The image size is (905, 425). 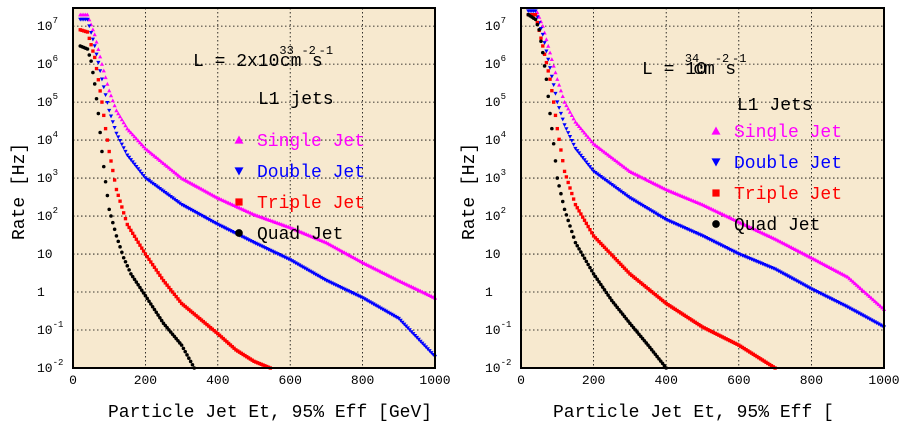 What do you see at coordinates (495, 215) in the screenshot?
I see `y-tick-label: 10²` at bounding box center [495, 215].